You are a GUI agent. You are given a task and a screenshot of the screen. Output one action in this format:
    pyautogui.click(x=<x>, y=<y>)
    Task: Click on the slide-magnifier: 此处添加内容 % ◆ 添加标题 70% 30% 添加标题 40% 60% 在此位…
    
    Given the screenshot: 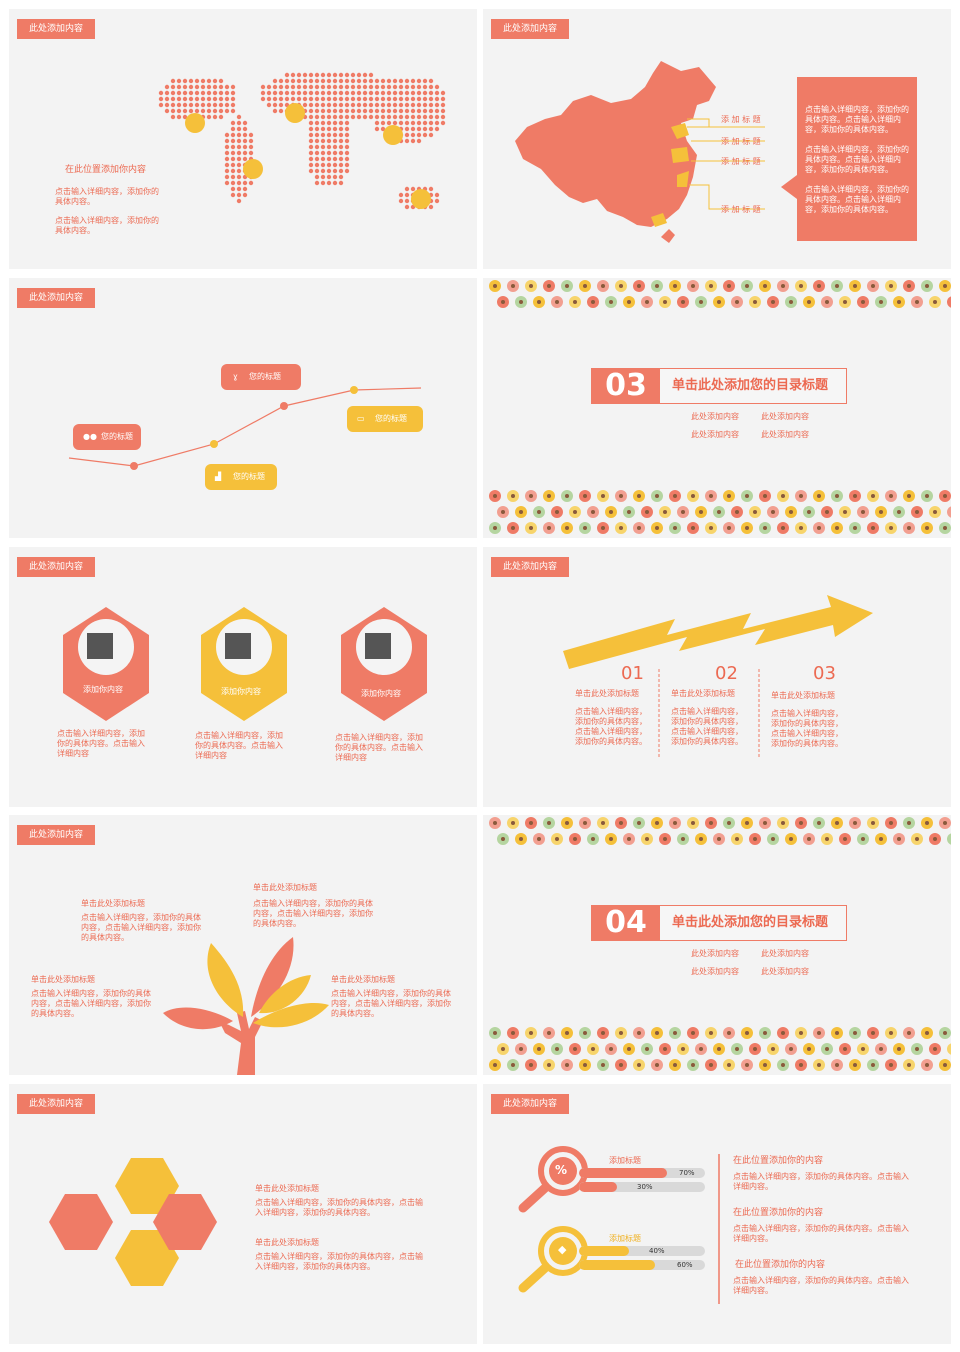 What is the action you would take?
    pyautogui.click(x=717, y=1214)
    